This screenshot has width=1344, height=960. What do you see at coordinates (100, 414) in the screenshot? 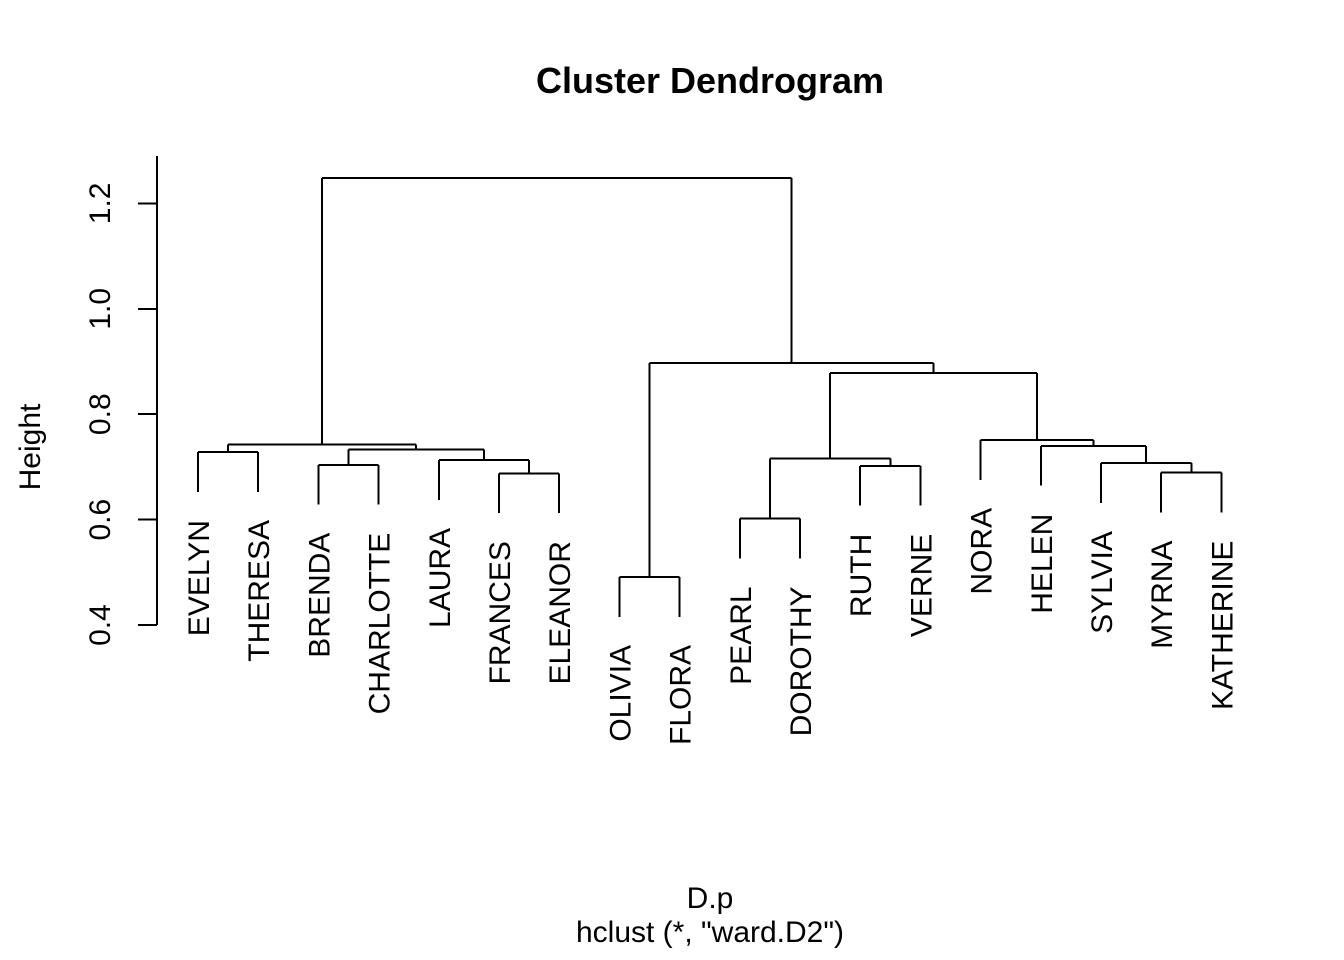
I see `y-tick-label: 0.8` at bounding box center [100, 414].